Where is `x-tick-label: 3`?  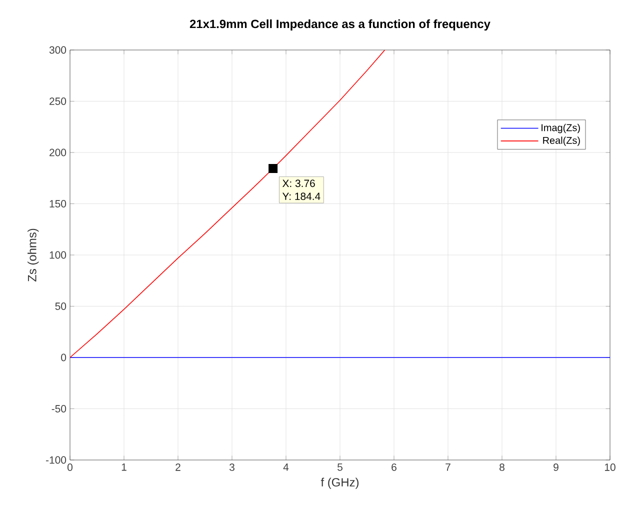 x-tick-label: 3 is located at coordinates (231, 467).